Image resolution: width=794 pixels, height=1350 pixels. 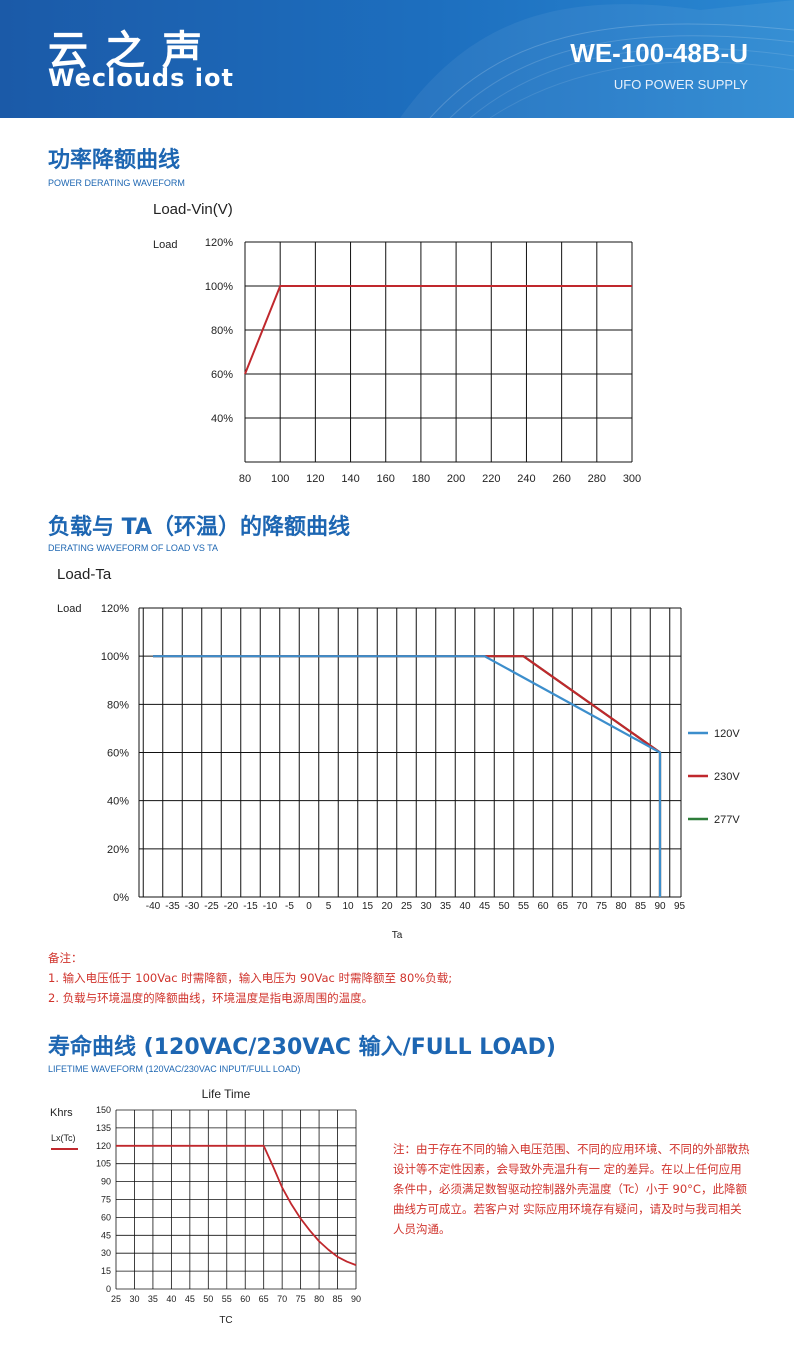 What do you see at coordinates (211, 906) in the screenshot?
I see `x-tick-label: -25` at bounding box center [211, 906].